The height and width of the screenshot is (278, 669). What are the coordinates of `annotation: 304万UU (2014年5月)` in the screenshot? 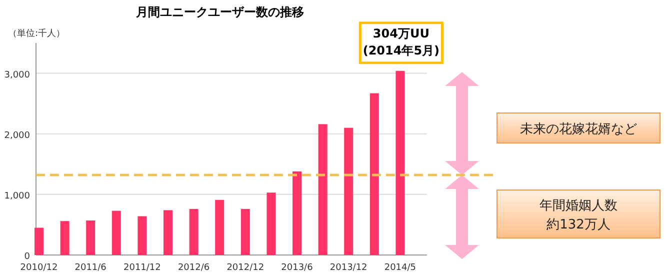 It's located at (401, 42).